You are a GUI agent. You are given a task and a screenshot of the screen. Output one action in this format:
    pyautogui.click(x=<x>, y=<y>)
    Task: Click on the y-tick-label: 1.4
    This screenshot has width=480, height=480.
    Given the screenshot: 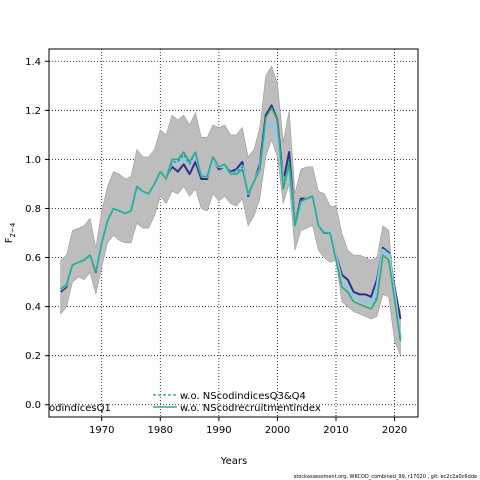 What is the action you would take?
    pyautogui.click(x=33, y=62)
    